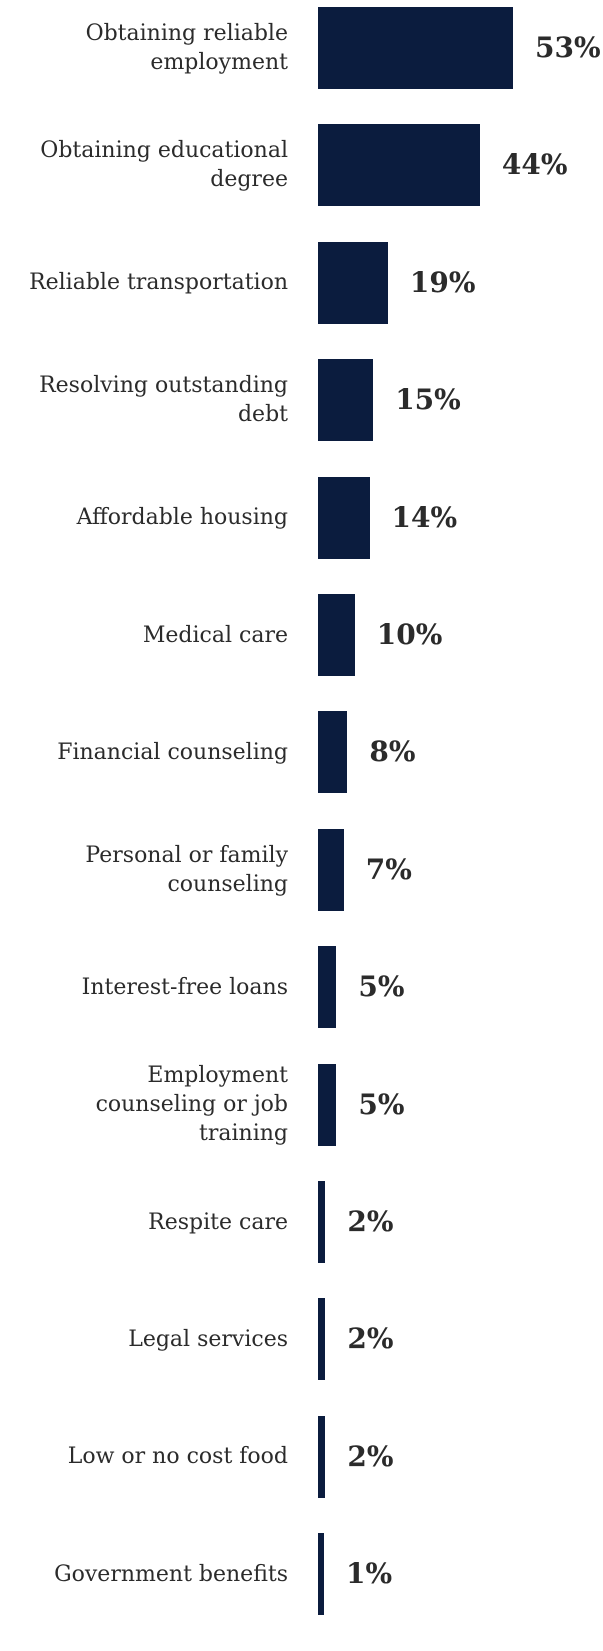 The image size is (603, 1651). I want to click on category-label: Government benefits, so click(171, 1574).